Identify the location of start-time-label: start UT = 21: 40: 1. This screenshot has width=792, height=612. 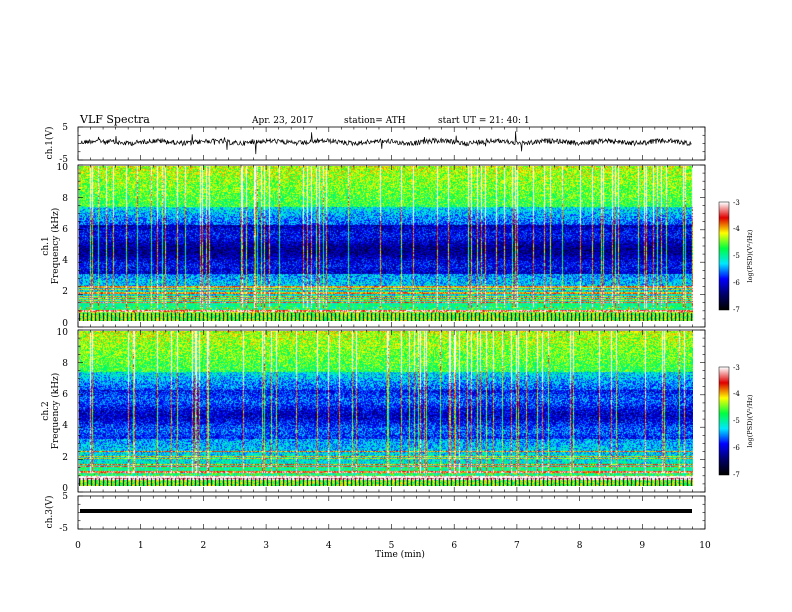
(484, 121).